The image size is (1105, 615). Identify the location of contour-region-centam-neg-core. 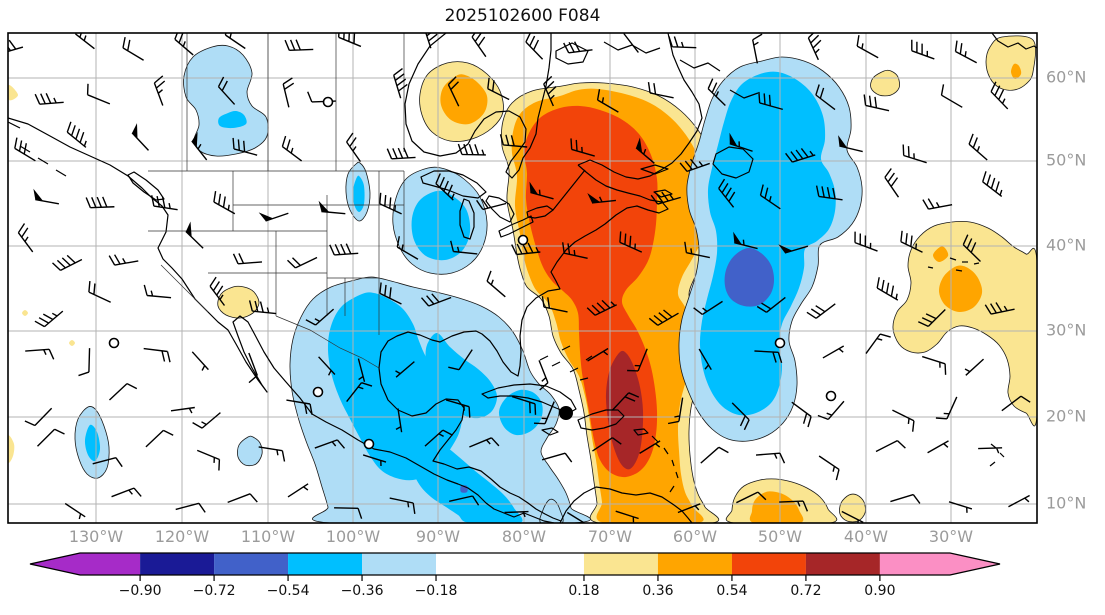
(468, 481).